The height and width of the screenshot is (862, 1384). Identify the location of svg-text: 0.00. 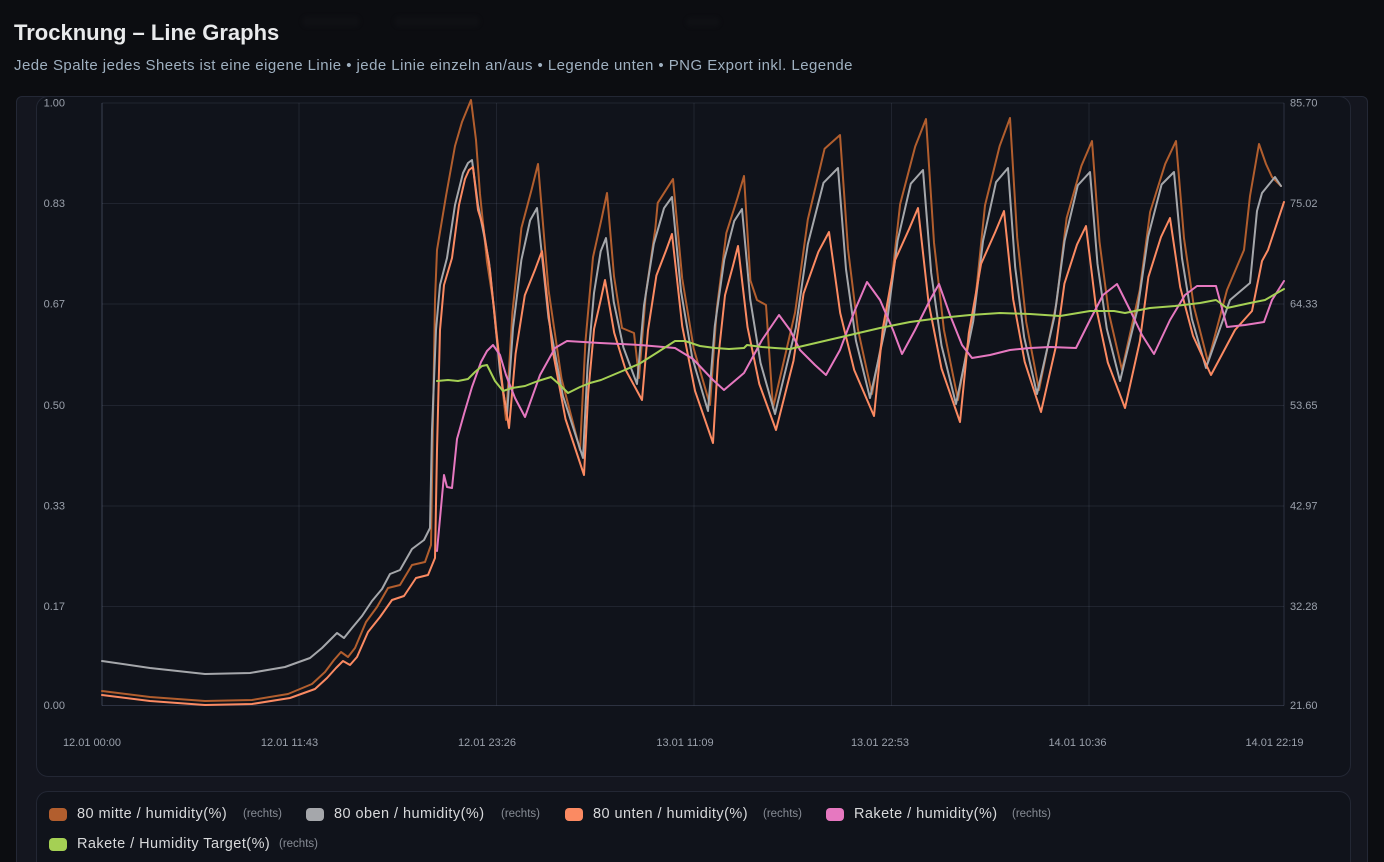
(54, 706).